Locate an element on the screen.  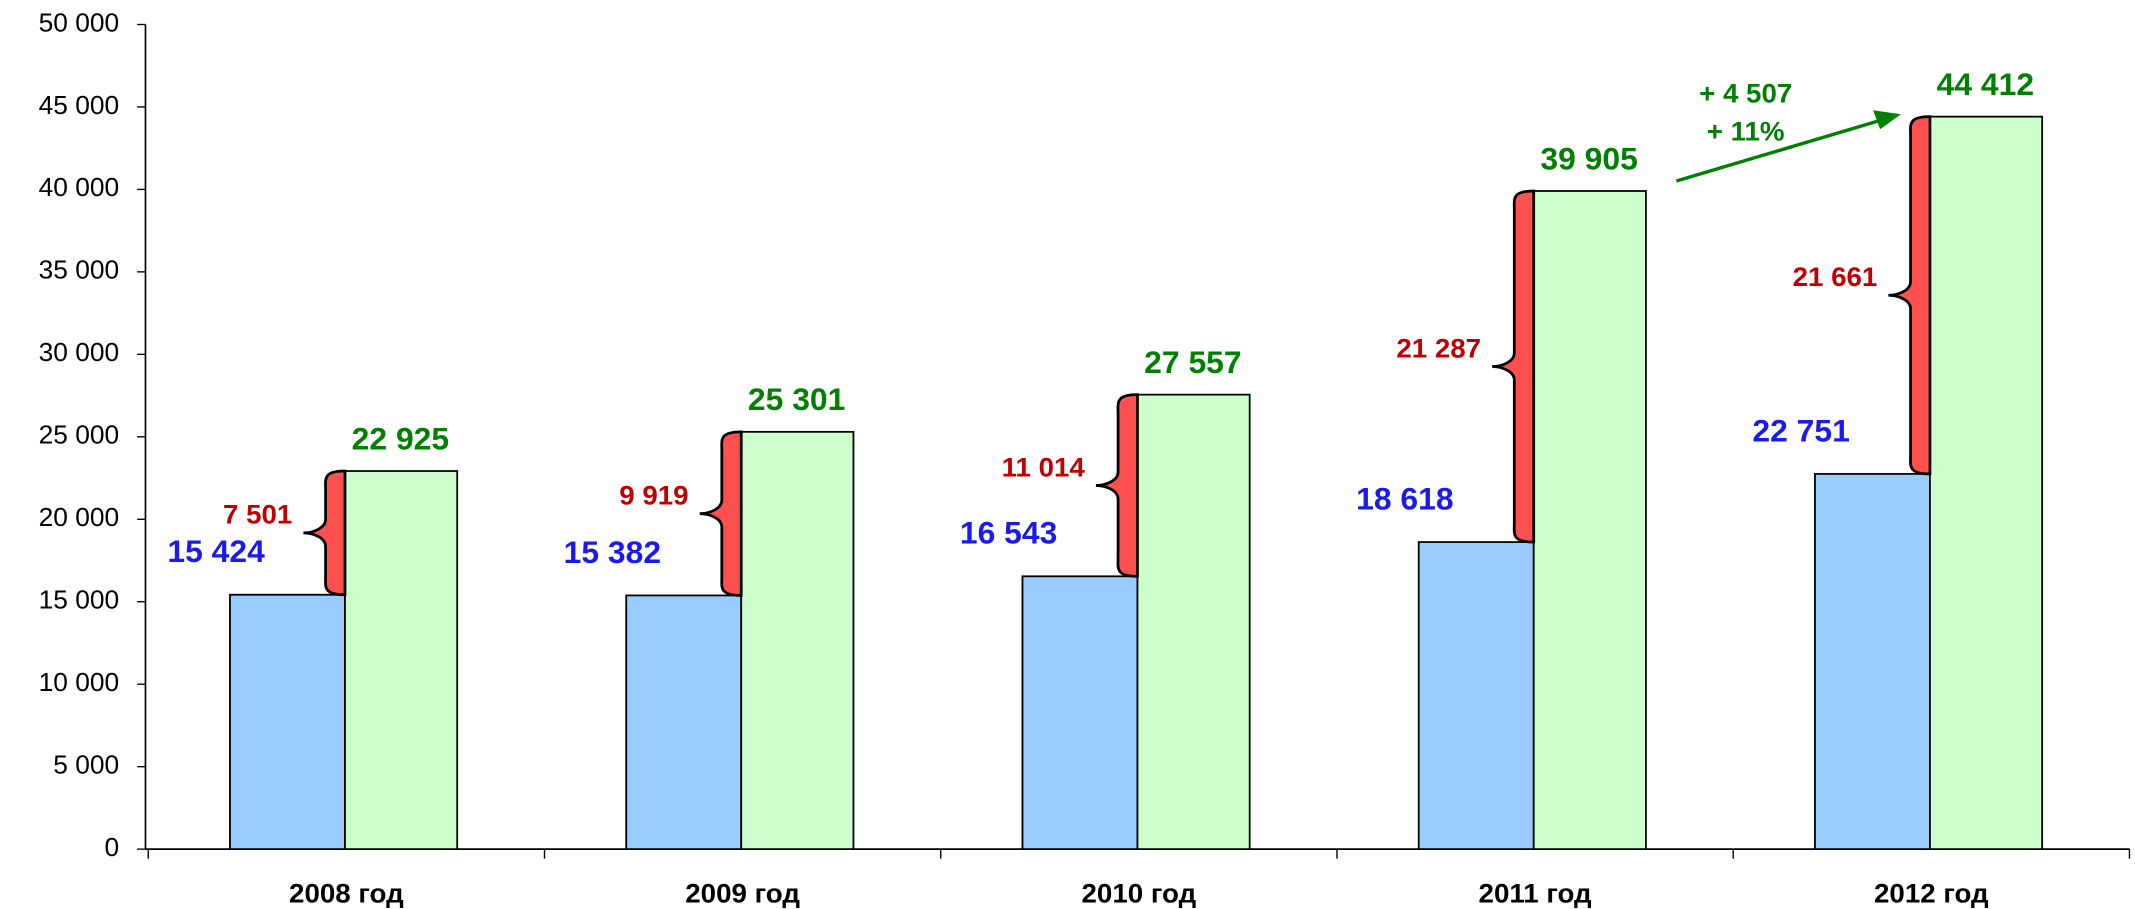
value-label: 22 925 is located at coordinates (400, 439).